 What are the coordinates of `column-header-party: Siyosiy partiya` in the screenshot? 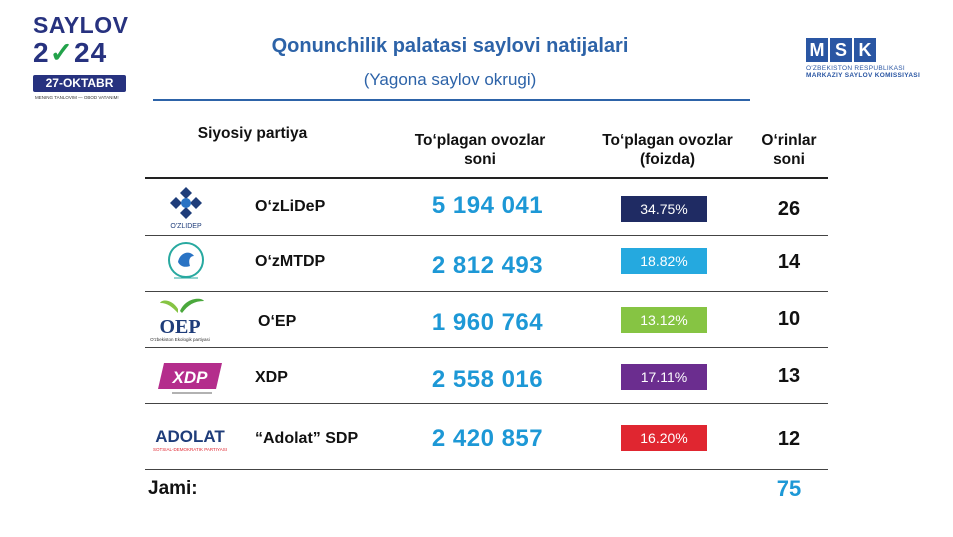 It's located at (252, 133).